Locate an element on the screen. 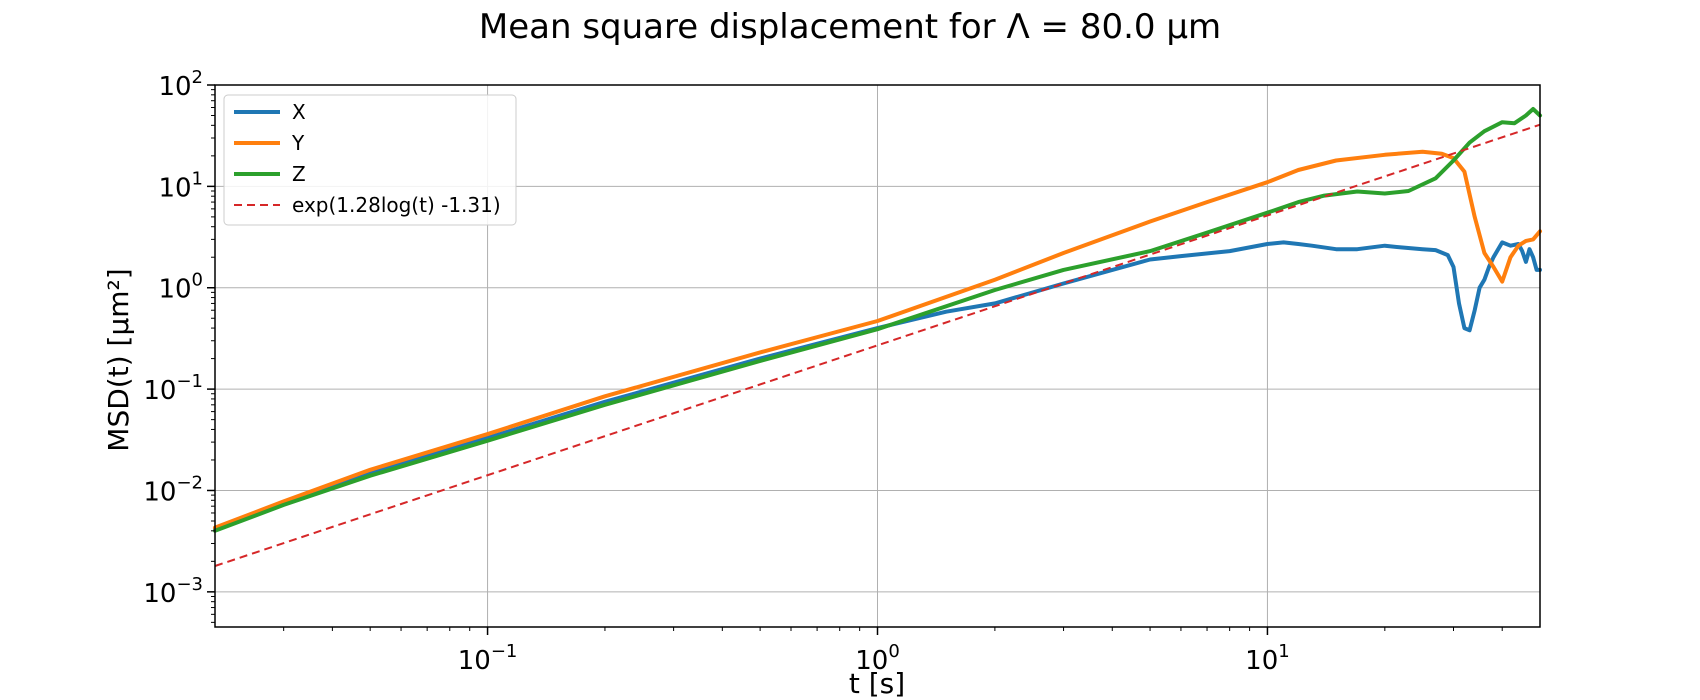  x-axis-label: t [s] is located at coordinates (877, 683).